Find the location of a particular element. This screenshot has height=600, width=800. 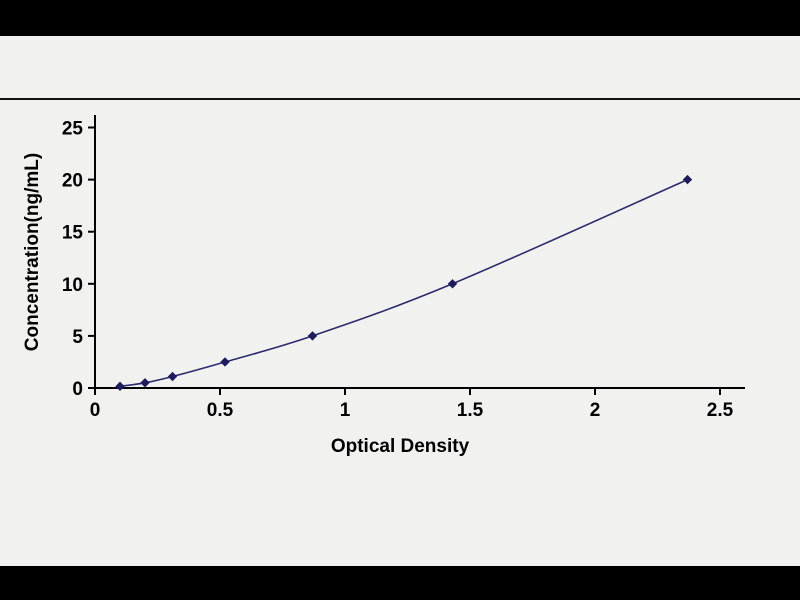

y-tick-label: 25 is located at coordinates (73, 129).